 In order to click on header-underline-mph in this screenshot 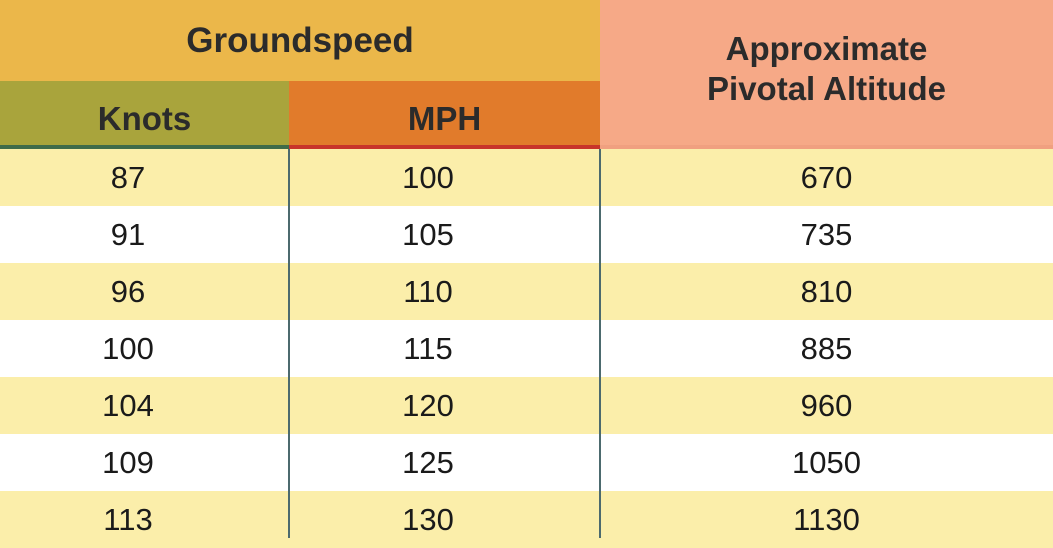, I will do `click(444, 147)`.